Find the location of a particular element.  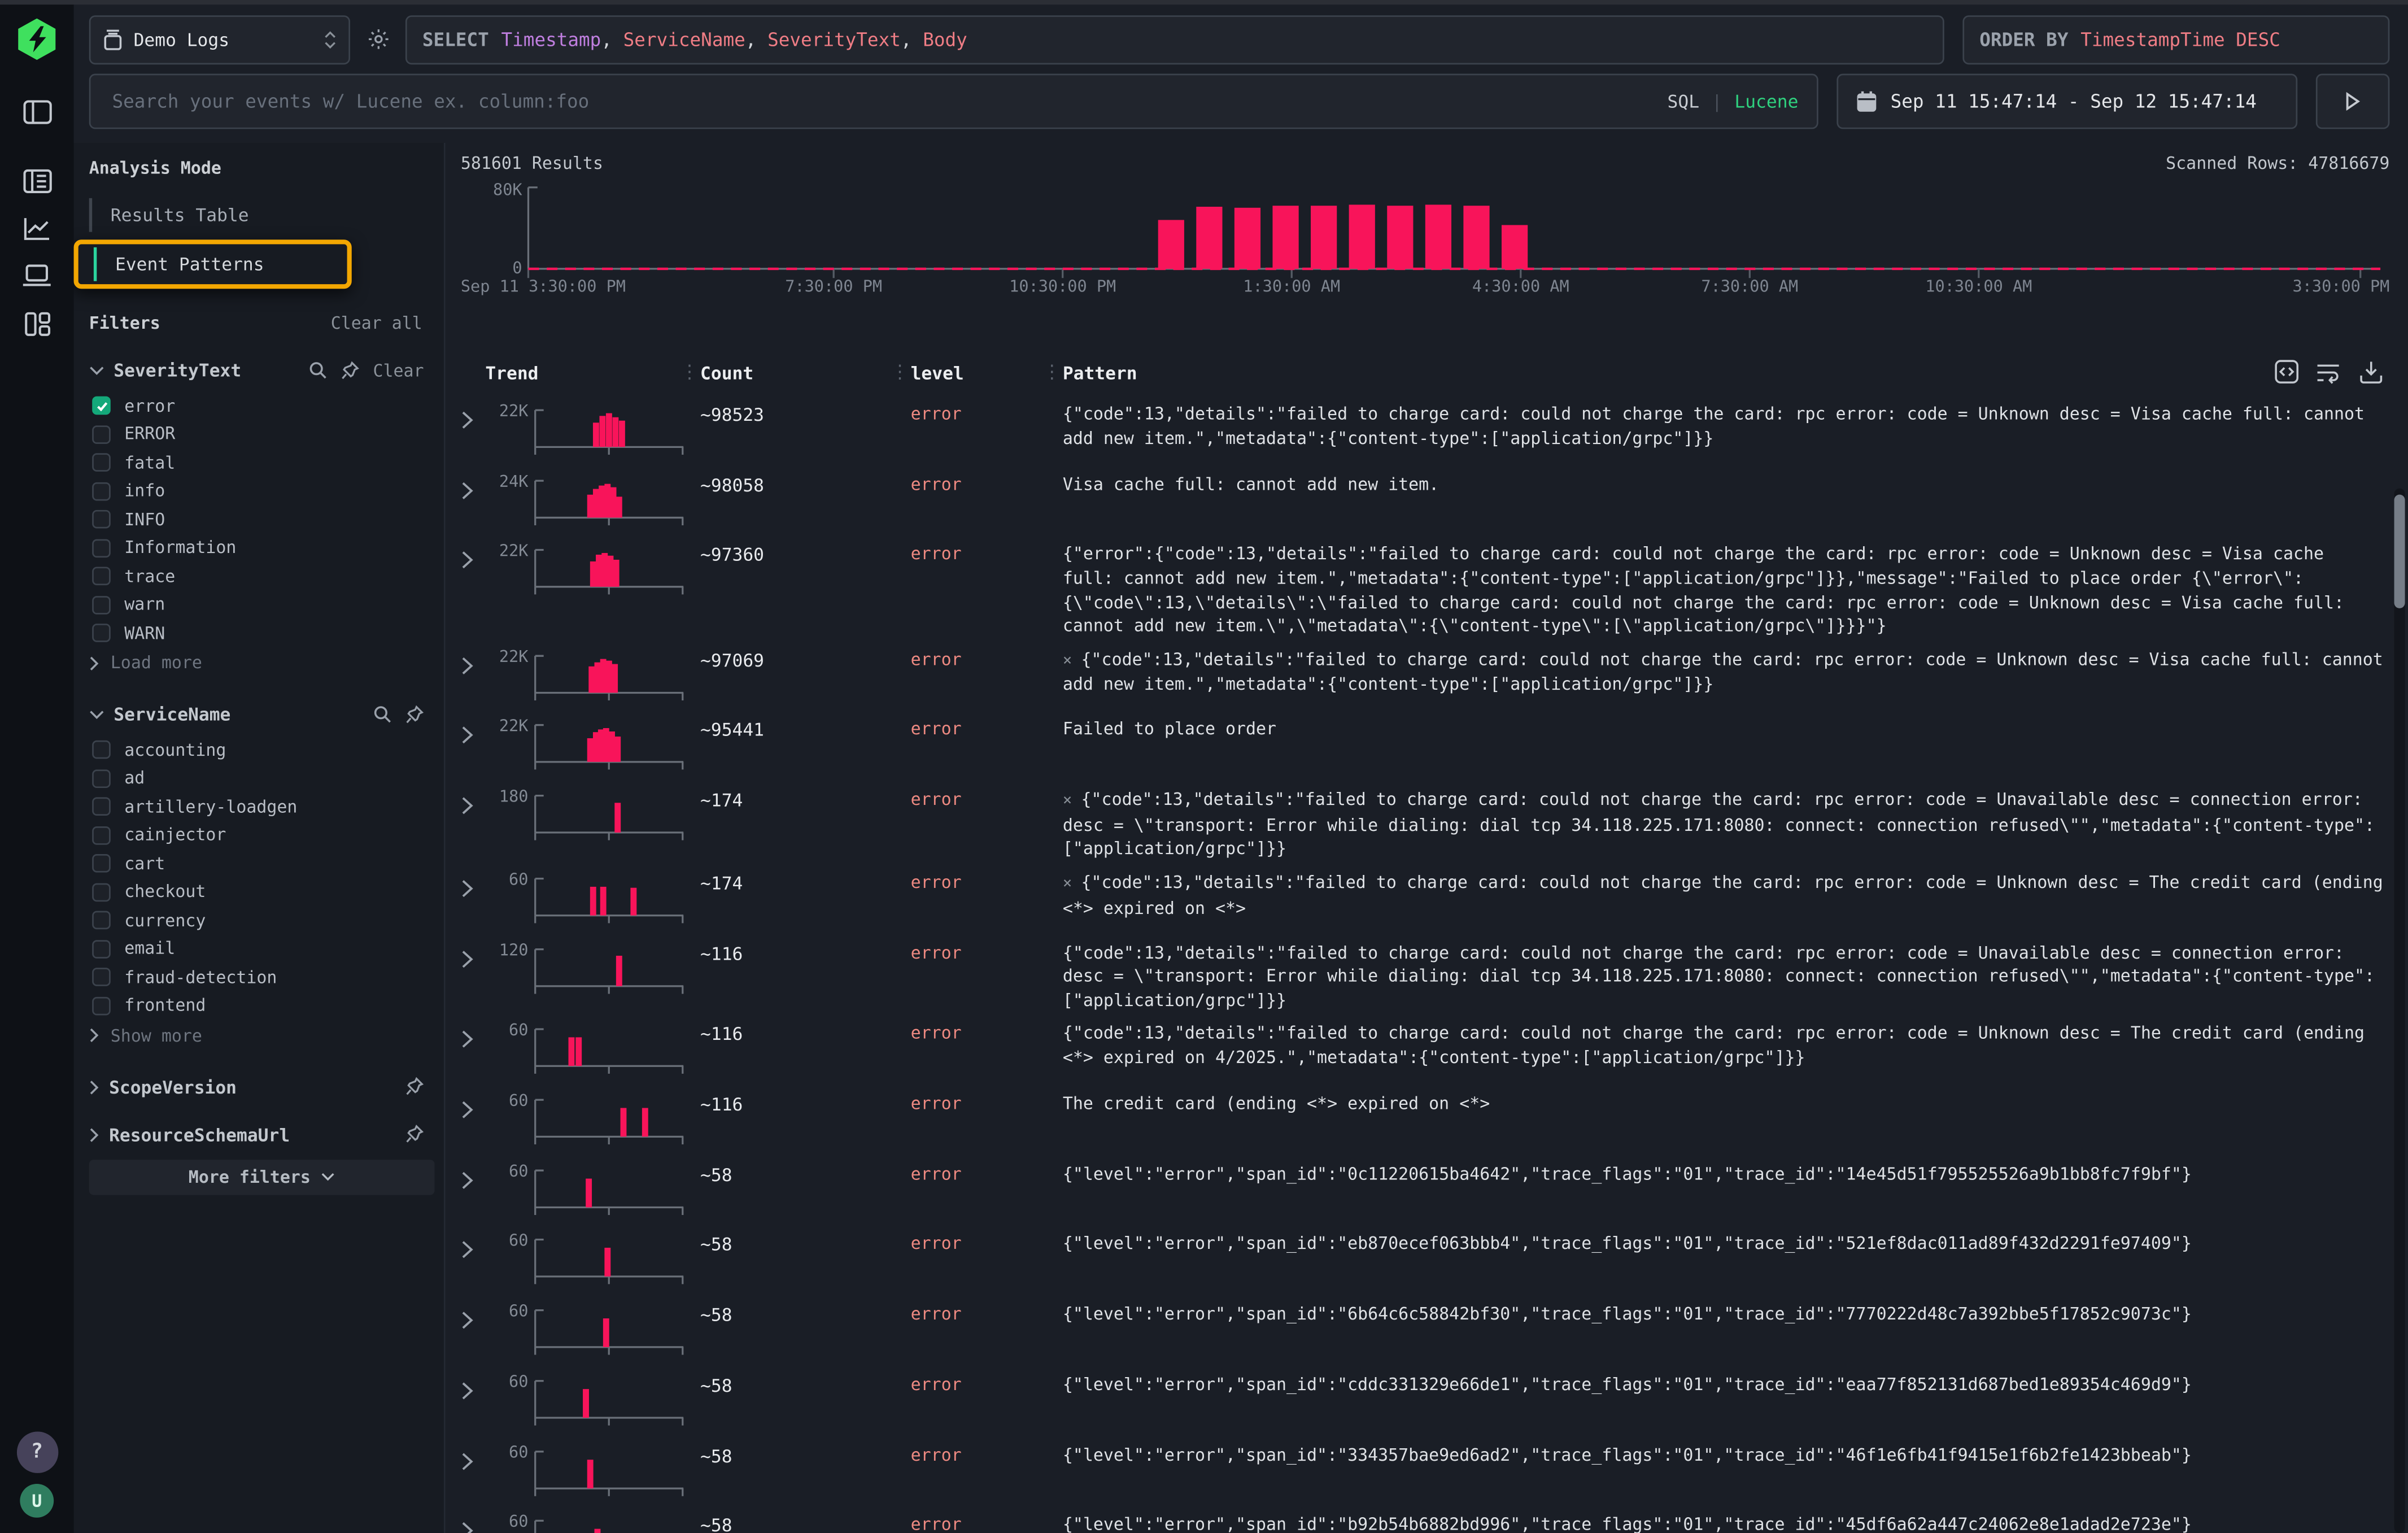

order-by-input: ORDER BY TimestampTime DESC is located at coordinates (2176, 40).